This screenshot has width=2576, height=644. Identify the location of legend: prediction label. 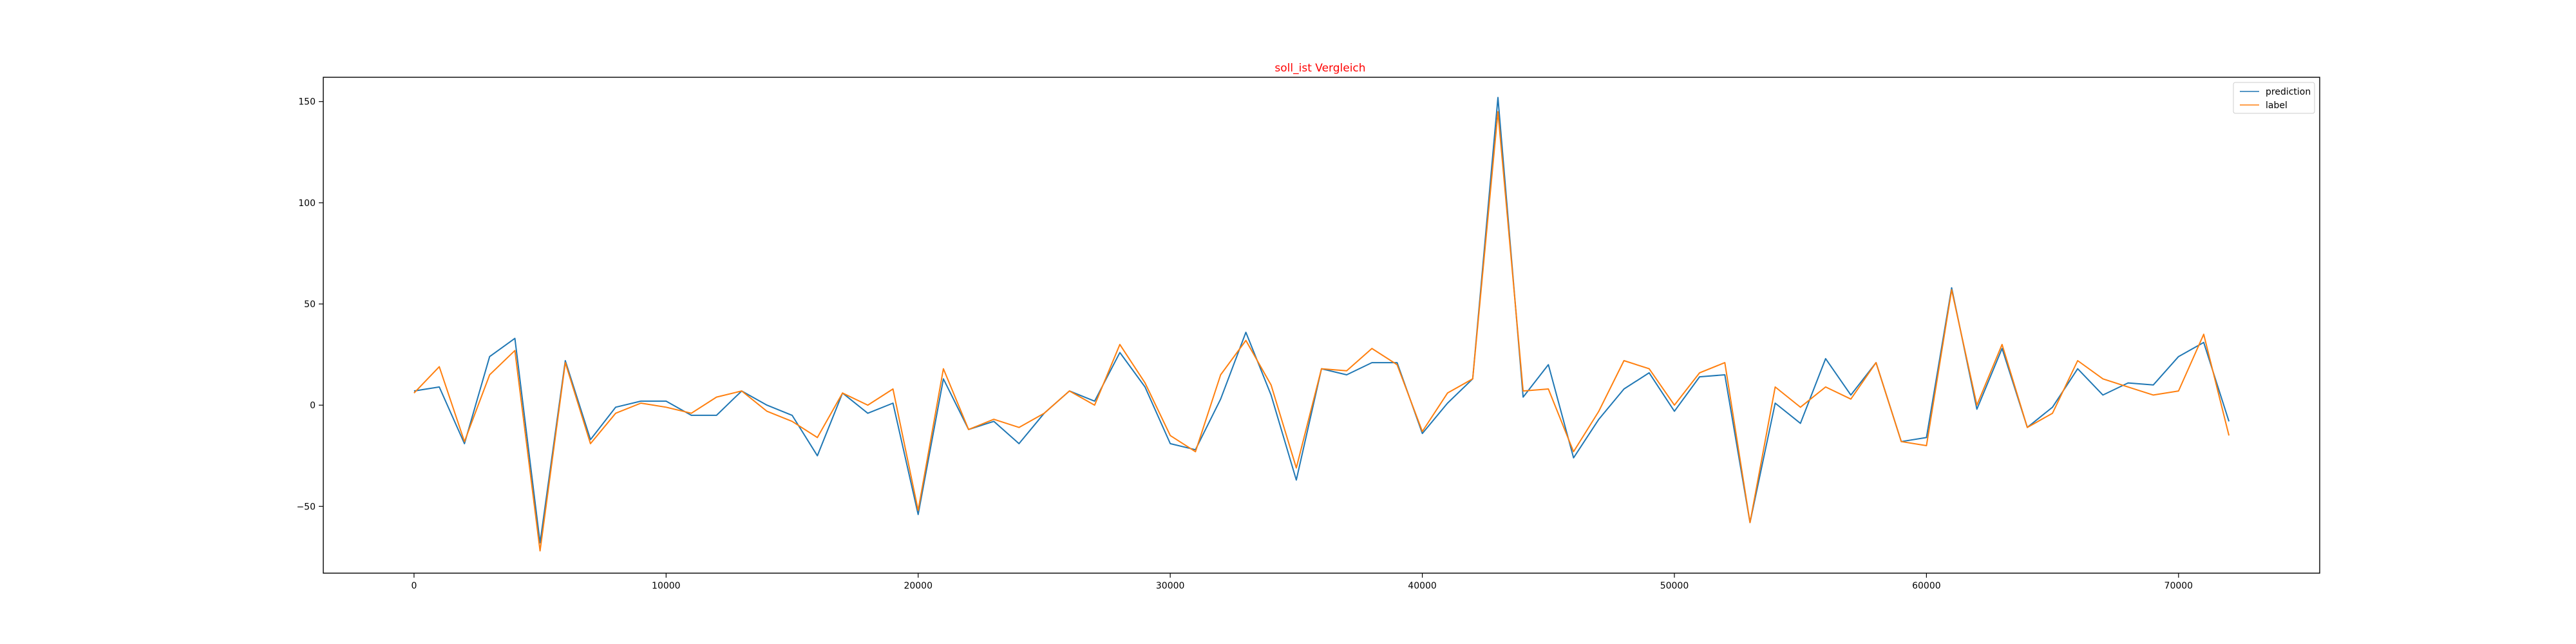
(2274, 98).